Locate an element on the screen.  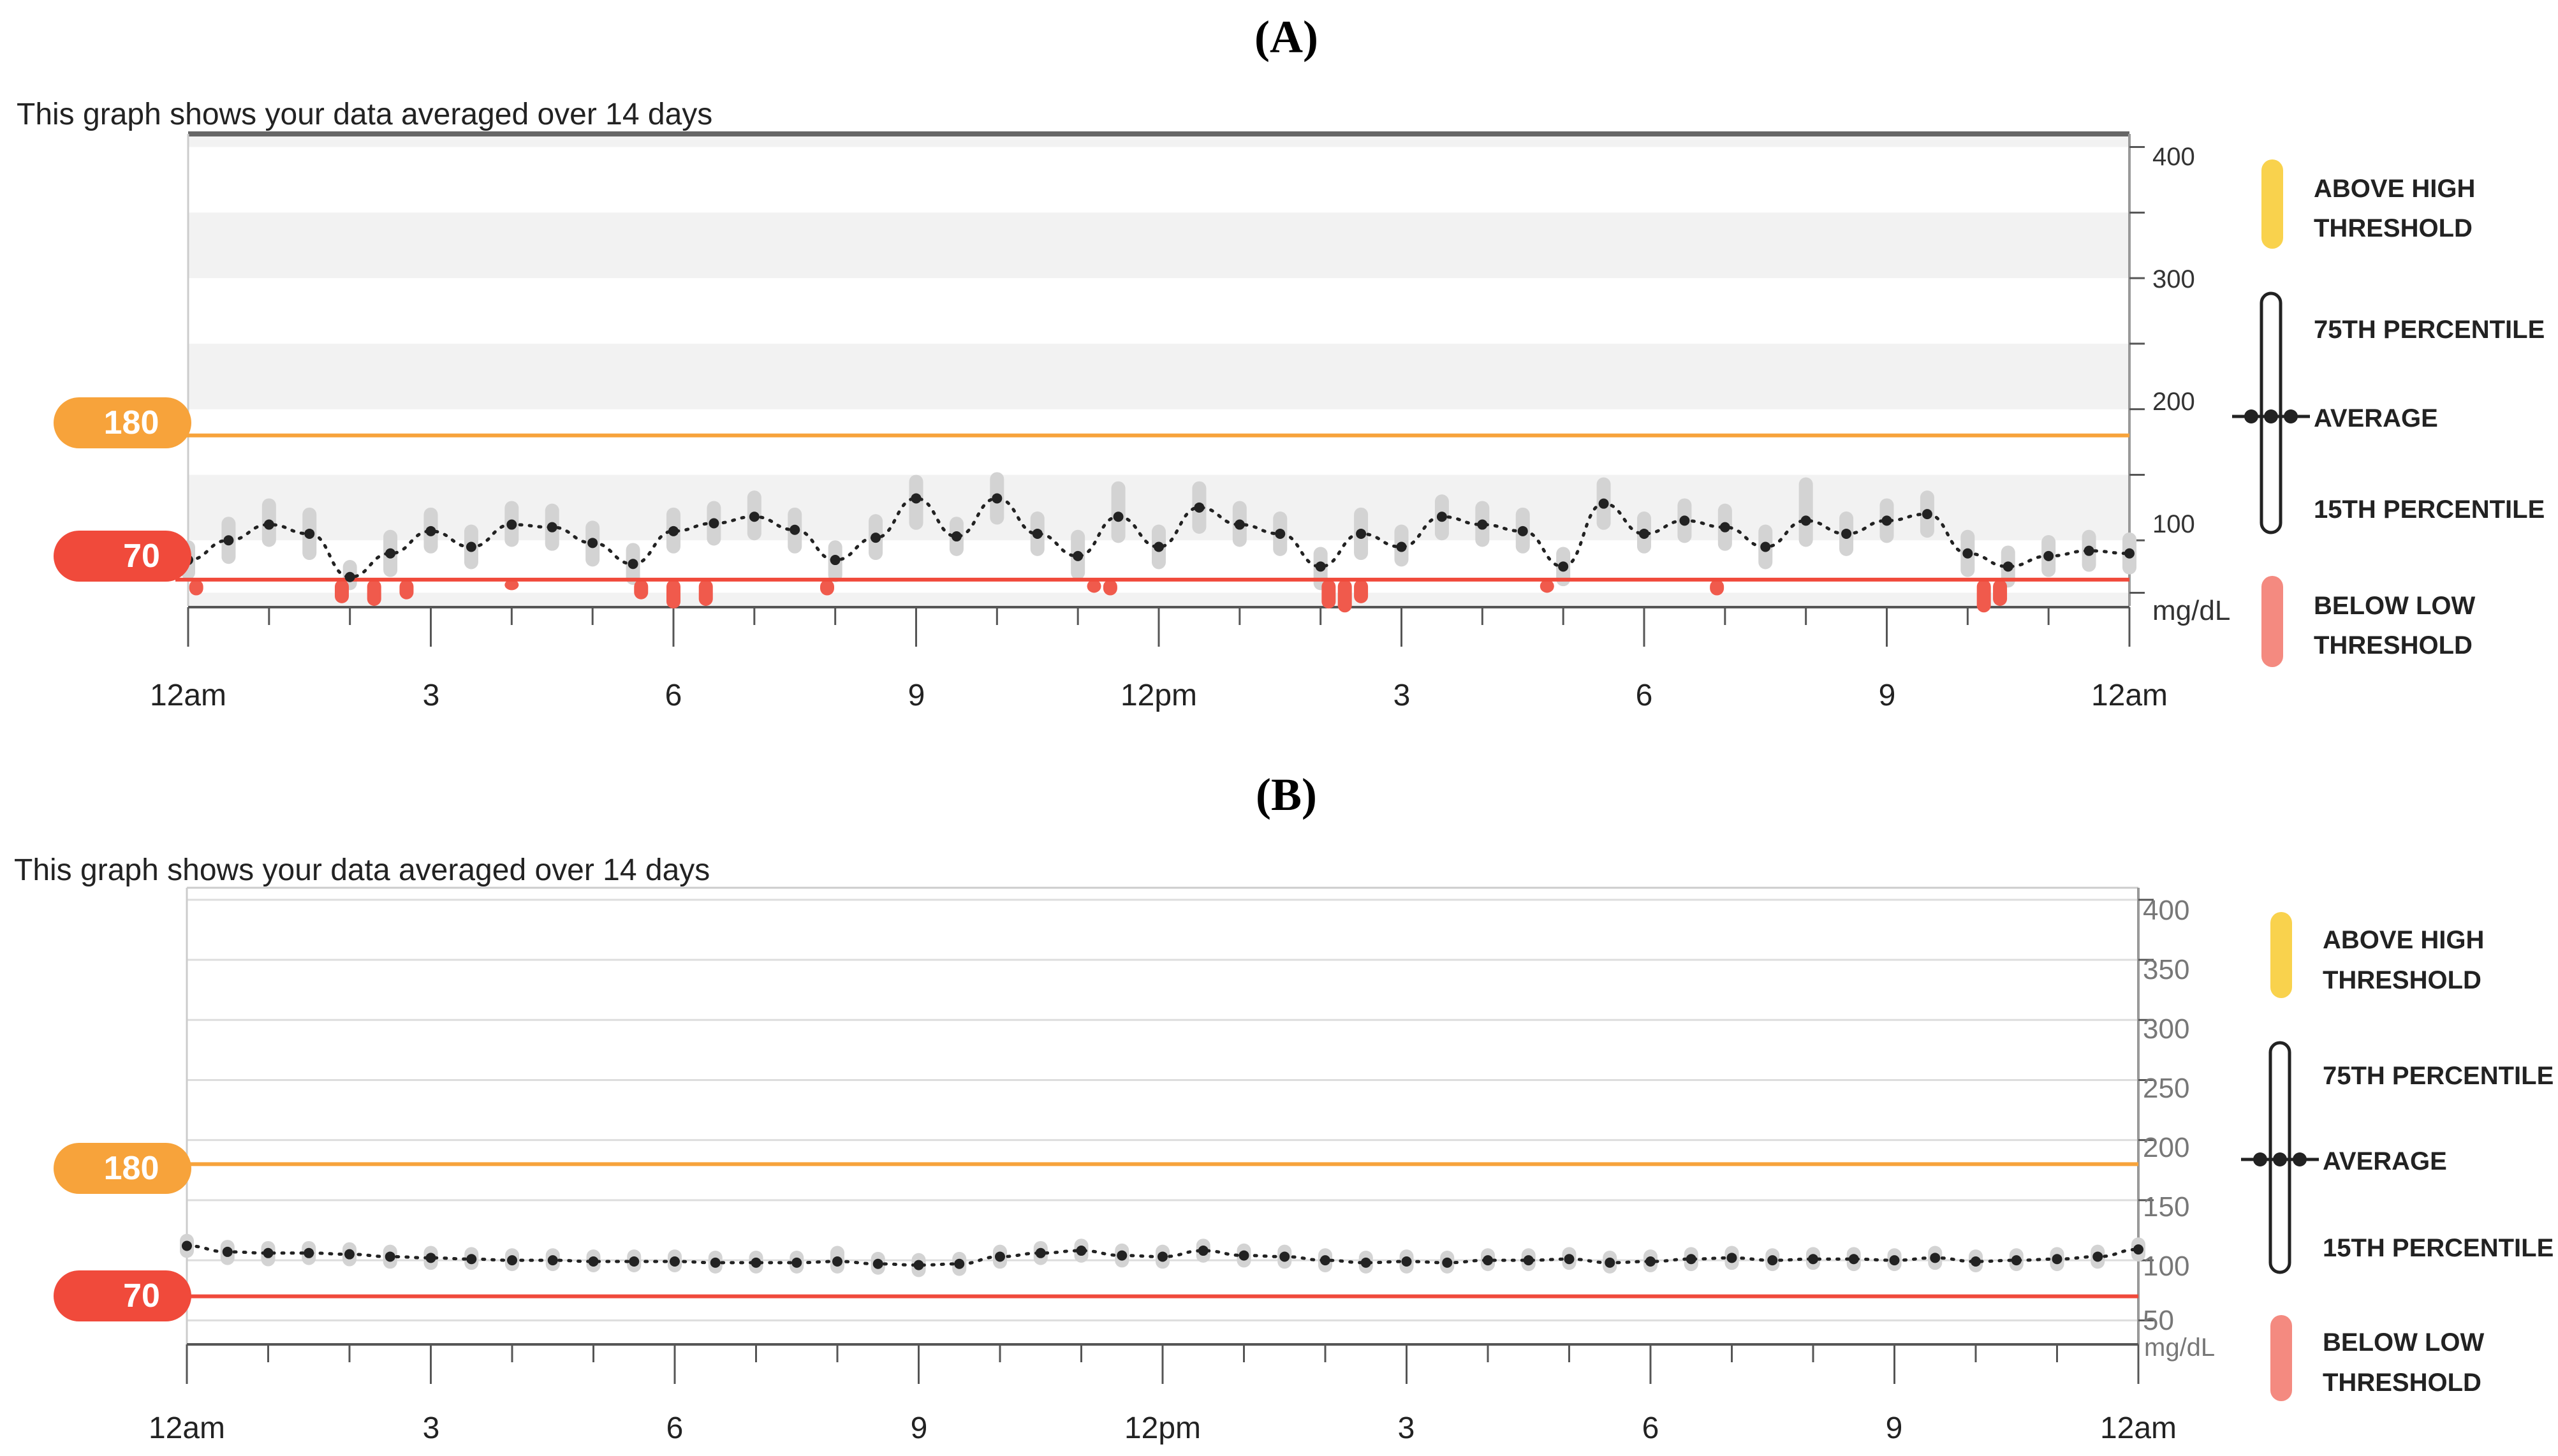
panel-b-y-tick-label: 50 is located at coordinates (2158, 1320).